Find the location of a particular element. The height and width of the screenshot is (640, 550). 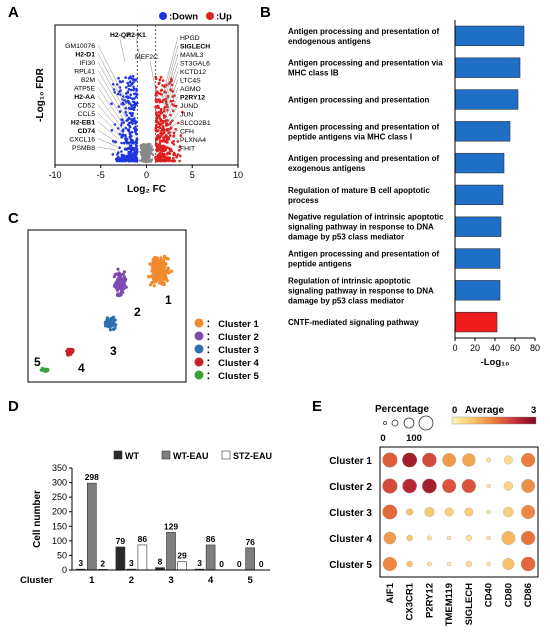

size-legend-tick: 0 is located at coordinates (382, 438).